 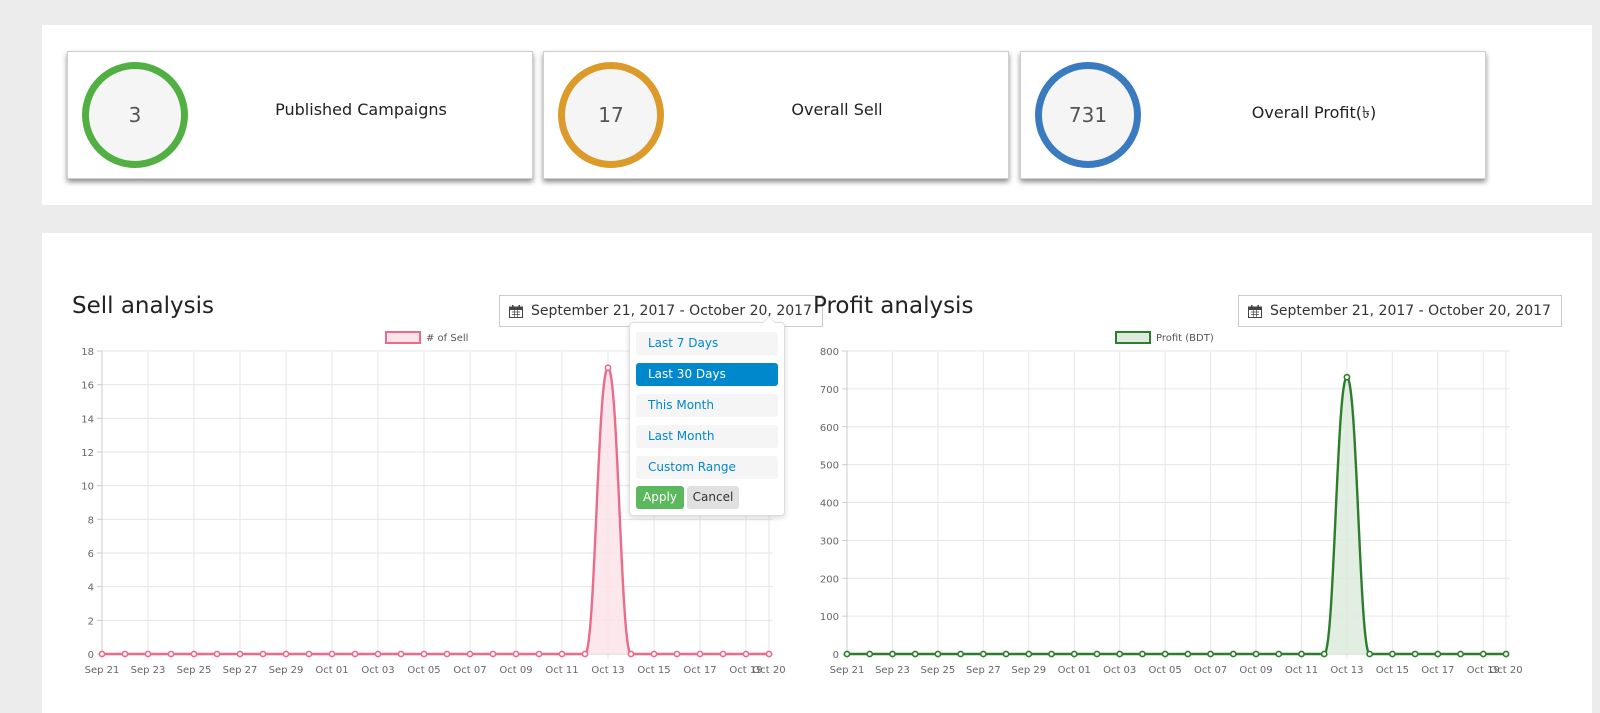 What do you see at coordinates (707, 374) in the screenshot?
I see `range-option-last-30-days: Last 30 Days` at bounding box center [707, 374].